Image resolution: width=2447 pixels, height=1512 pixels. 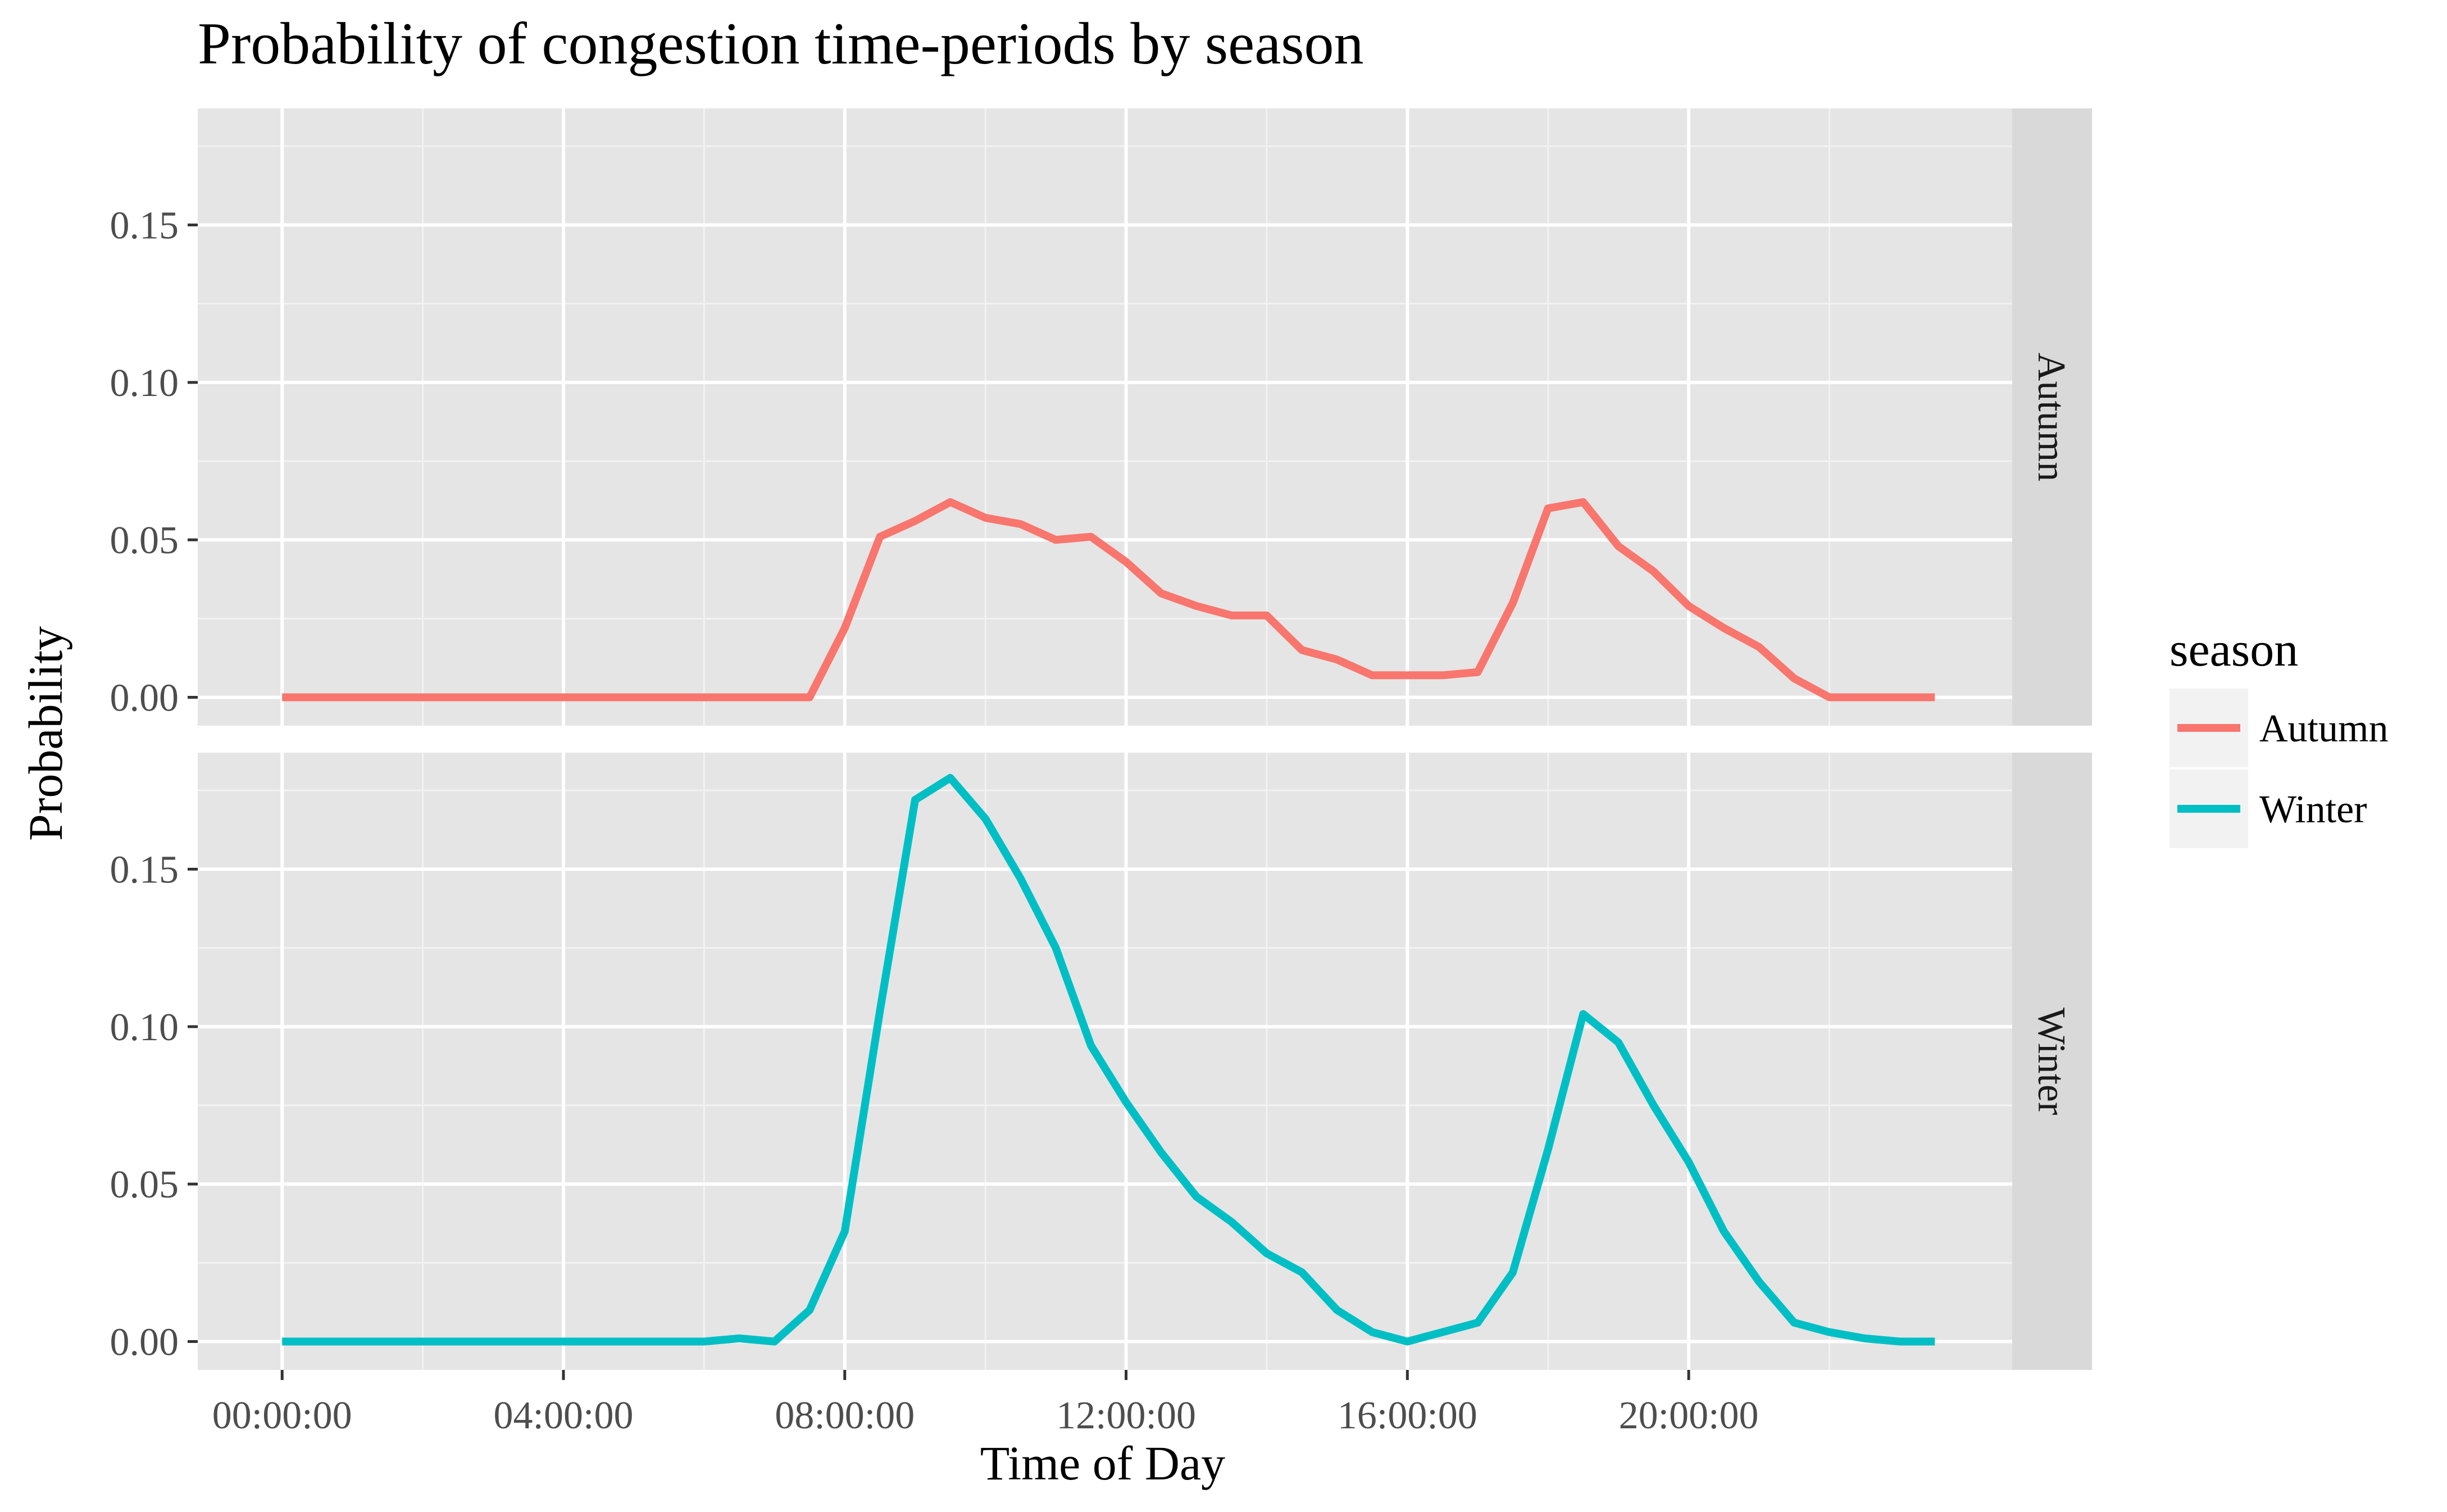 I want to click on facet-strip-label: Autumn, so click(x=2051, y=417).